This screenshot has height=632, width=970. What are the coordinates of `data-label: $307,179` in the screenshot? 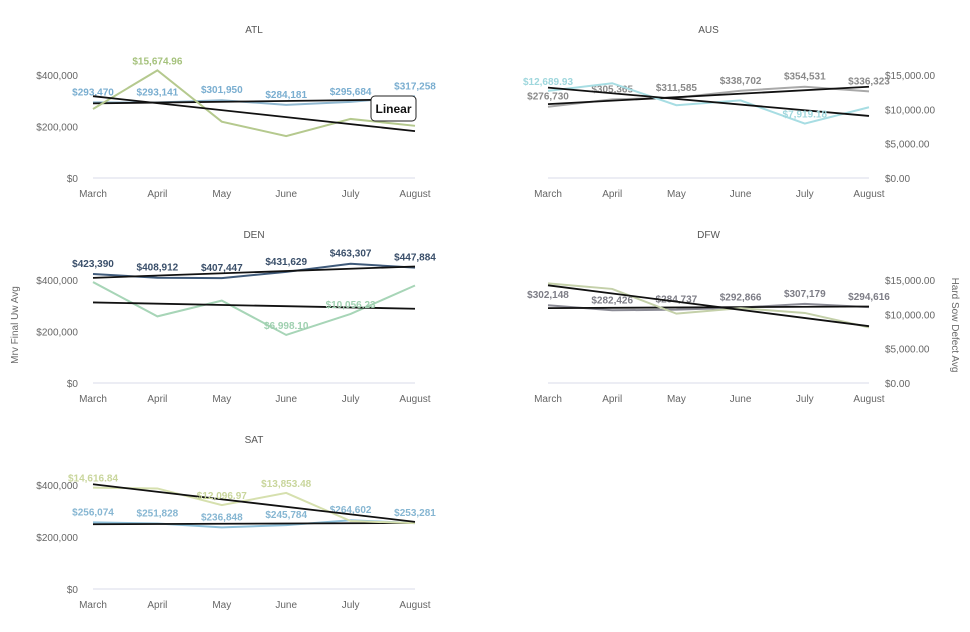 It's located at (805, 294).